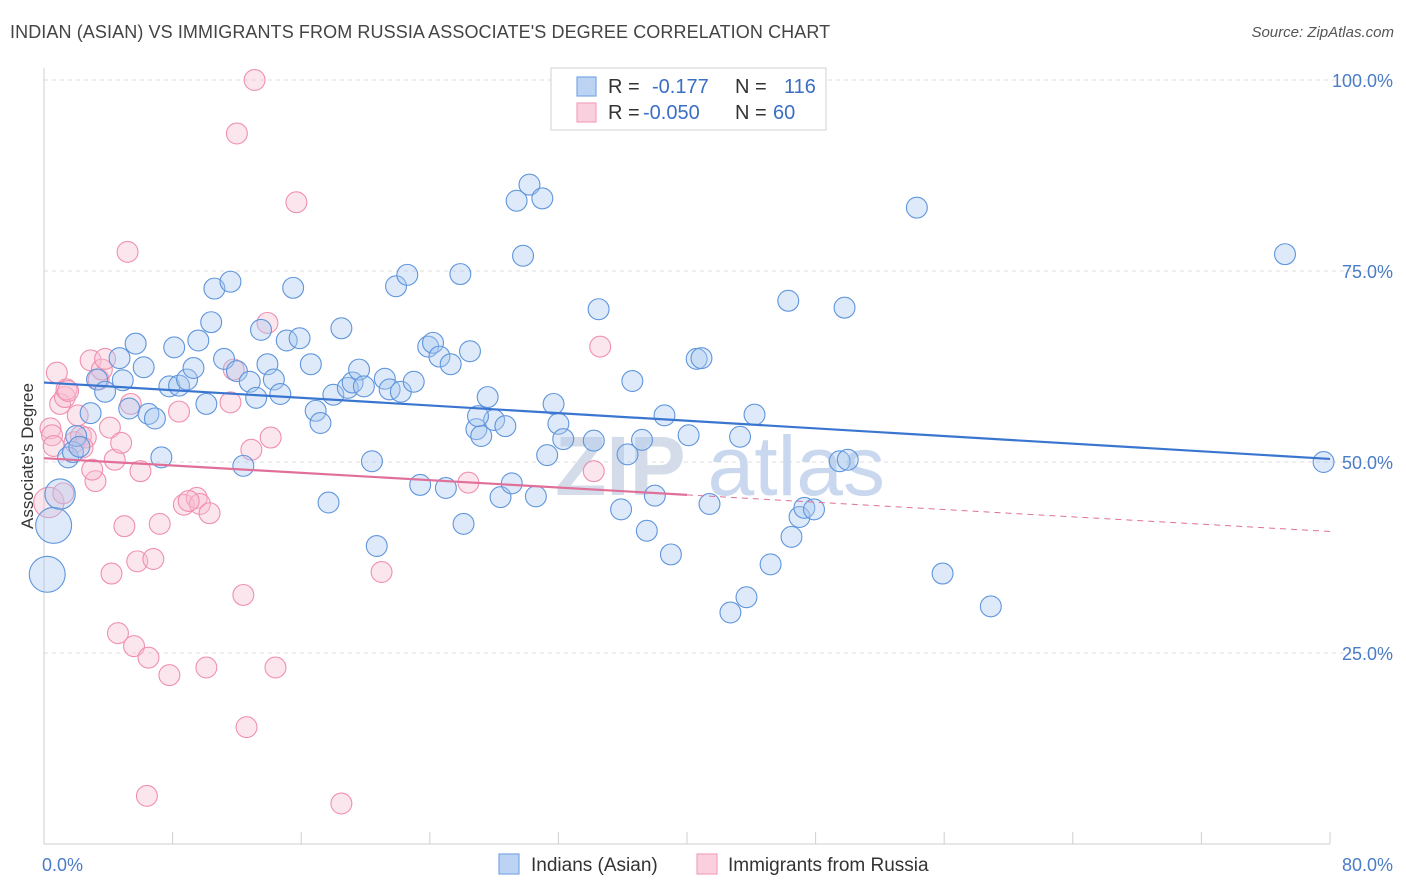  I want to click on bottom-legend-swatch-pink, so click(707, 864).